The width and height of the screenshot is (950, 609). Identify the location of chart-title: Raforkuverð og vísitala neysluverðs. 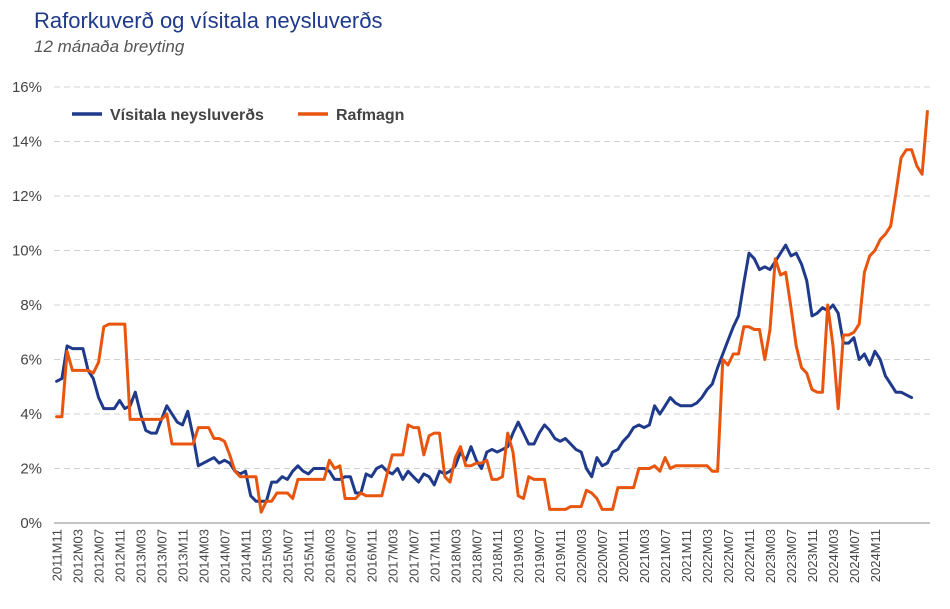
(208, 20).